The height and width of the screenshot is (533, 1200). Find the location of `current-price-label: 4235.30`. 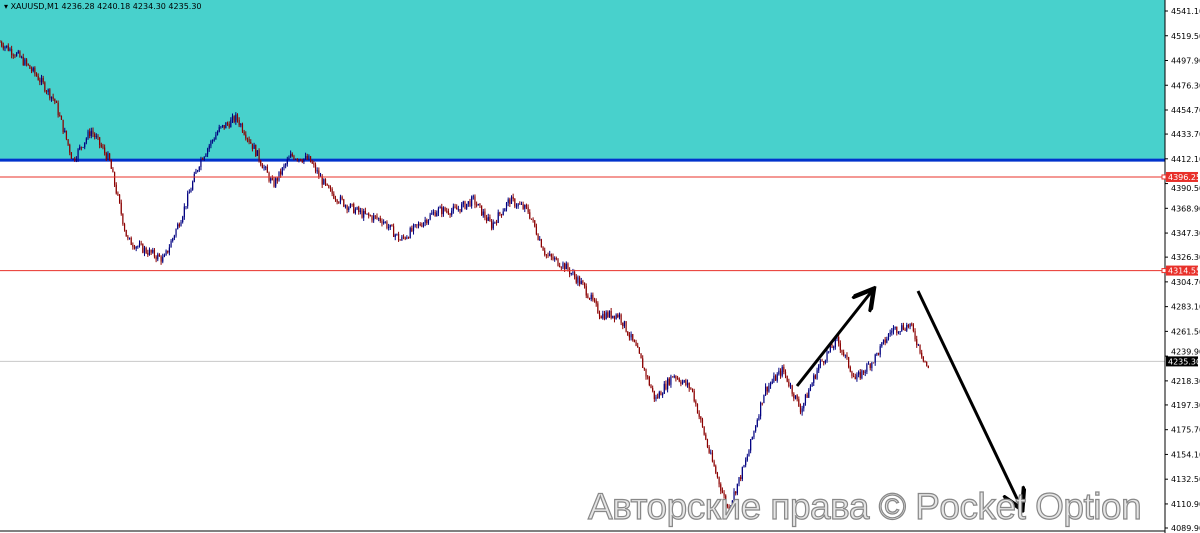

current-price-label: 4235.30 is located at coordinates (1184, 361).